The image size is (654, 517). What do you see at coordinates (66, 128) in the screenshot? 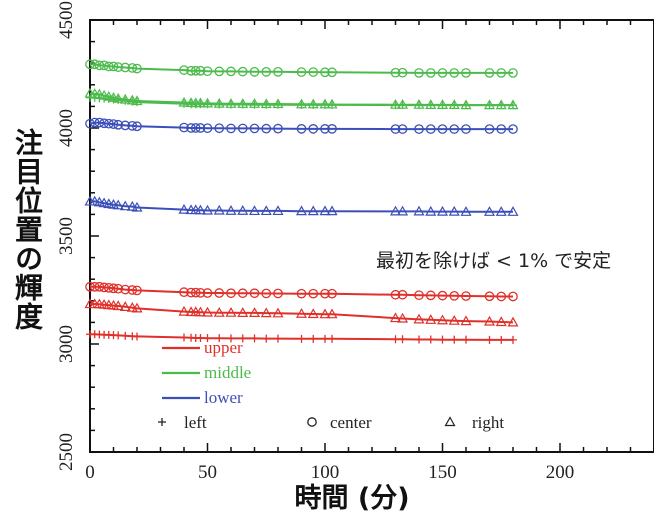
I see `y-tick-label: 4000` at bounding box center [66, 128].